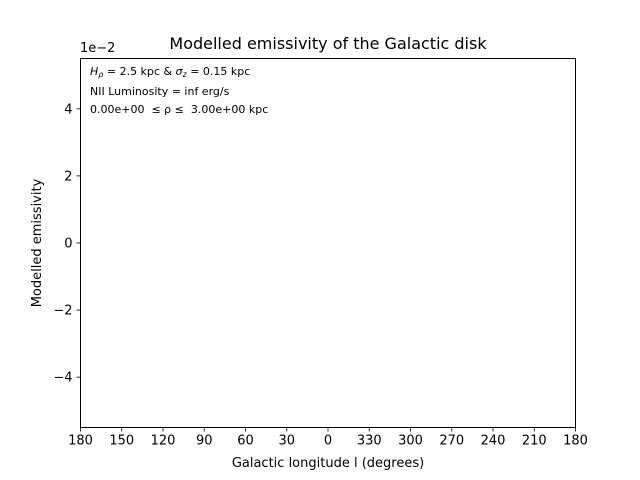 The width and height of the screenshot is (640, 480). Describe the element at coordinates (286, 441) in the screenshot. I see `x-tick-label: 30` at that location.